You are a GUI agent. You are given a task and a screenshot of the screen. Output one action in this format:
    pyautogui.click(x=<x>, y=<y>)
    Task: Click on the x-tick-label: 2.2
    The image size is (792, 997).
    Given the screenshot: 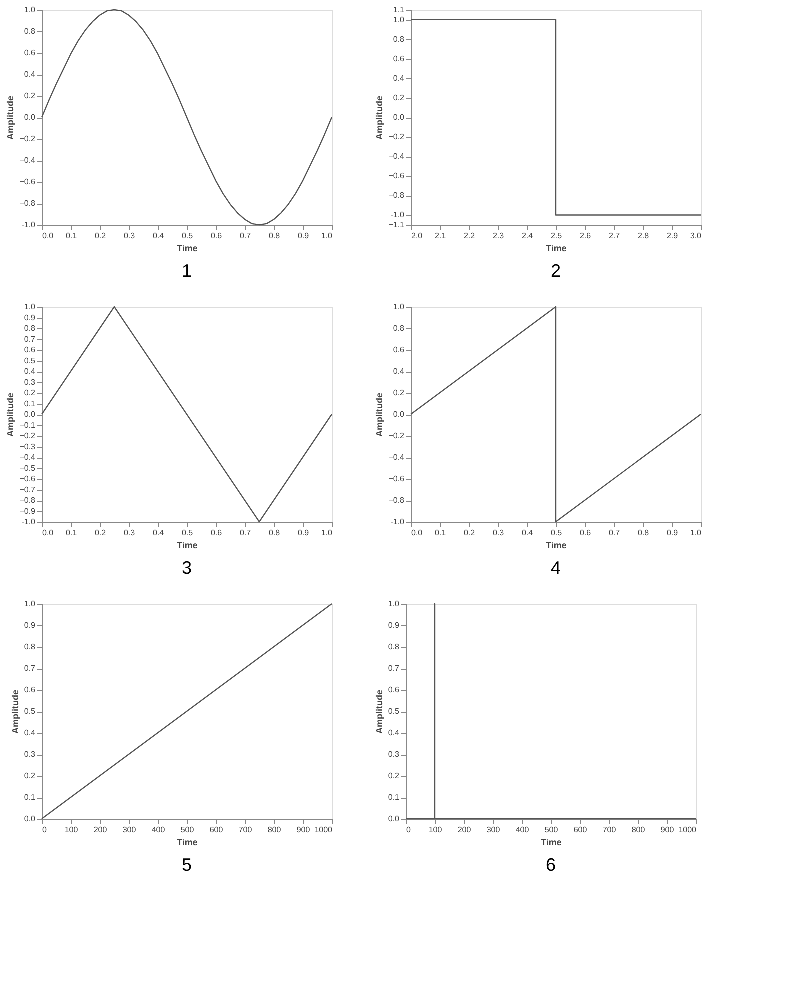 What is the action you would take?
    pyautogui.click(x=470, y=236)
    